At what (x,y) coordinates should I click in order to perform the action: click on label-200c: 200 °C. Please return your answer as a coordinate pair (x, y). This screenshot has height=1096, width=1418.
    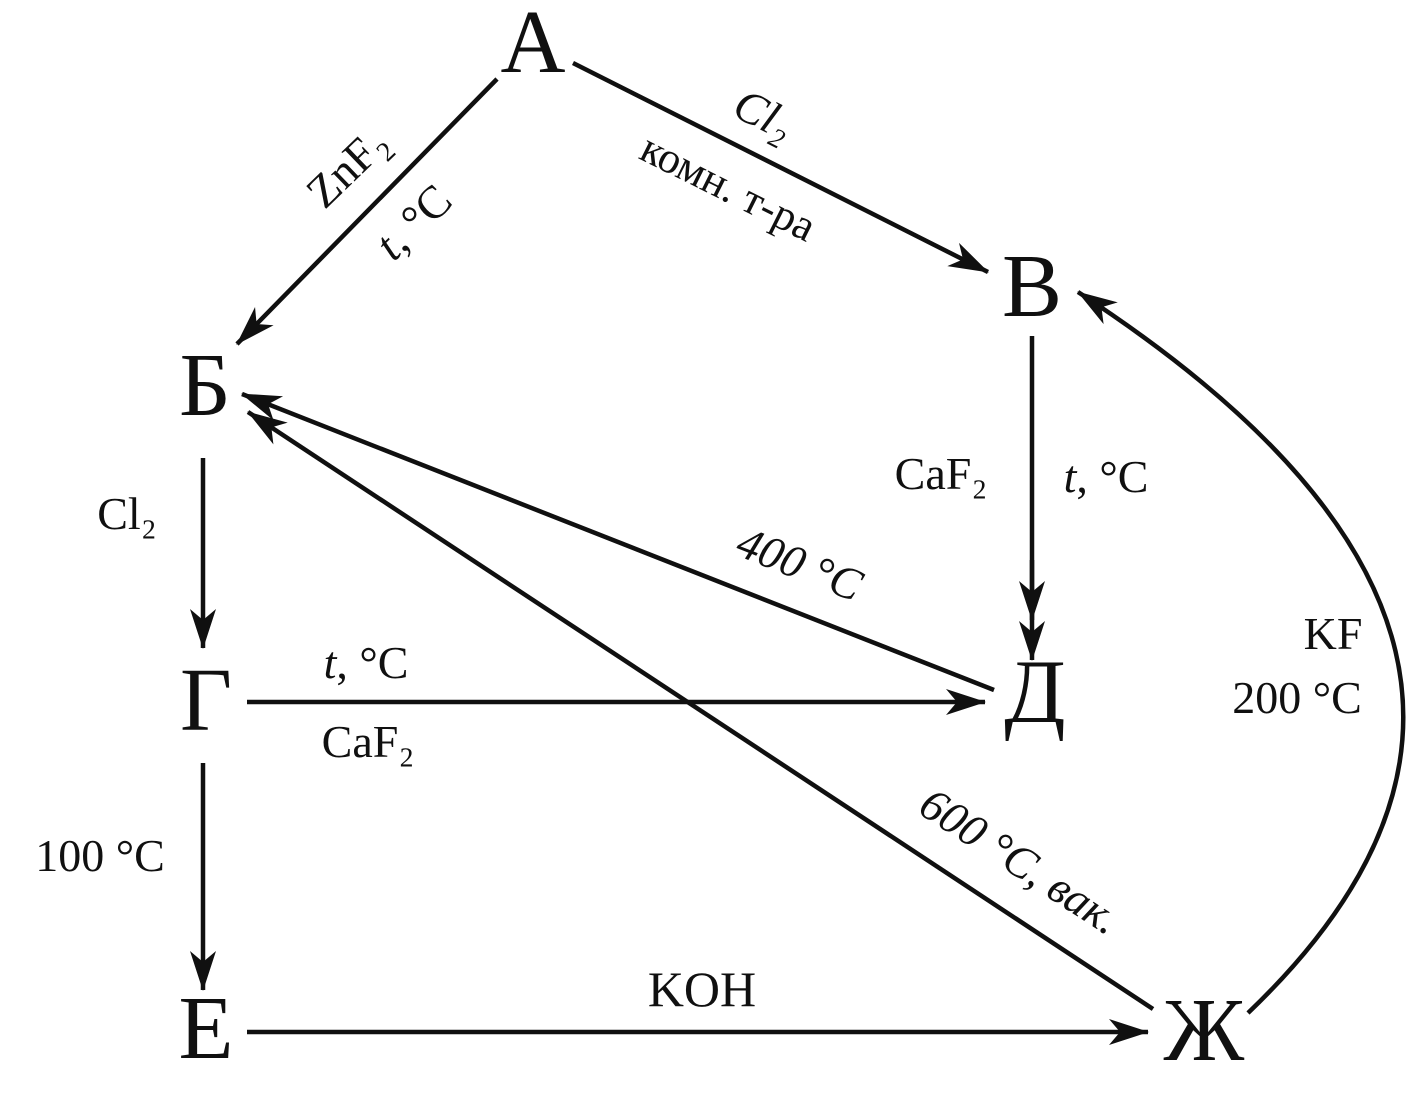
    Looking at the image, I should click on (1297, 697).